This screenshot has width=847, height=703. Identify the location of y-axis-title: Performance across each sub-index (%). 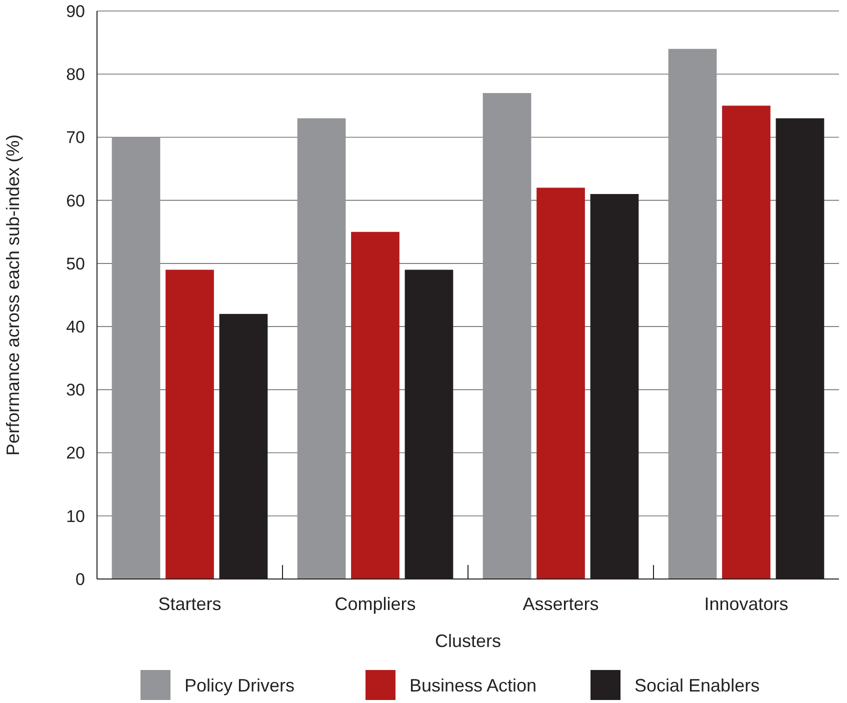
(13, 295).